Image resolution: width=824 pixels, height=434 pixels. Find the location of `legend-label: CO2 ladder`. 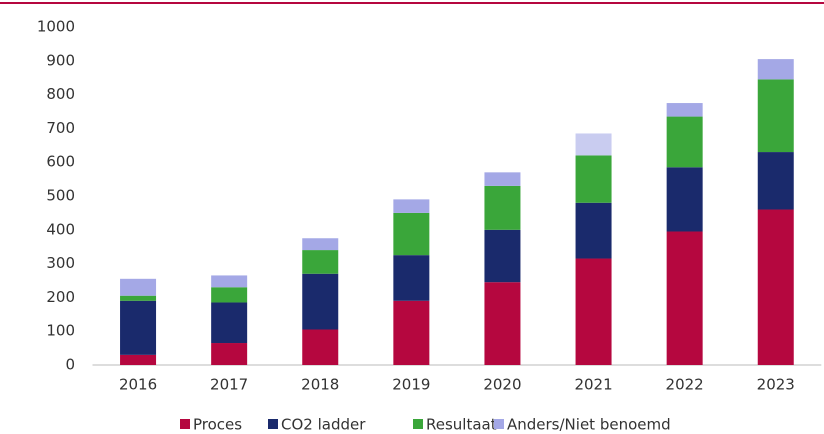

legend-label: CO2 ladder is located at coordinates (323, 425).